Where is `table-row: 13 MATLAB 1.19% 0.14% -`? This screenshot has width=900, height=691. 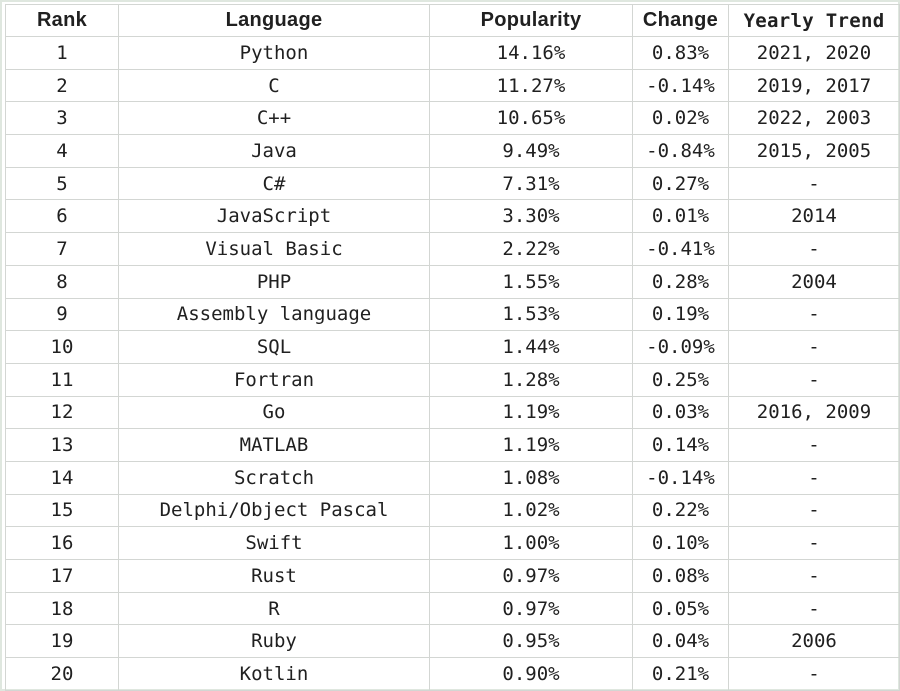 table-row: 13 MATLAB 1.19% 0.14% - is located at coordinates (452, 445).